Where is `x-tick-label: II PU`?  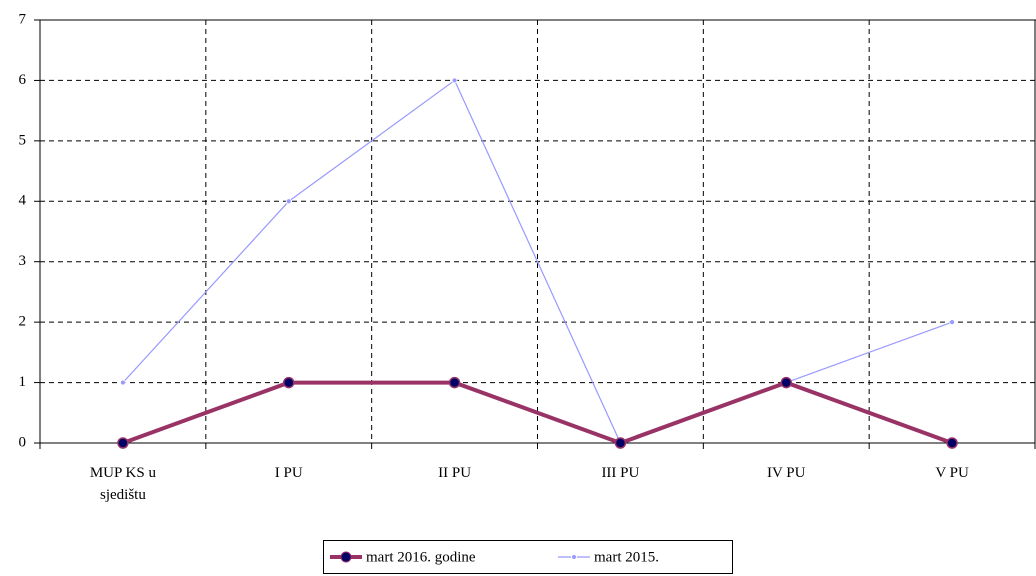 x-tick-label: II PU is located at coordinates (455, 473).